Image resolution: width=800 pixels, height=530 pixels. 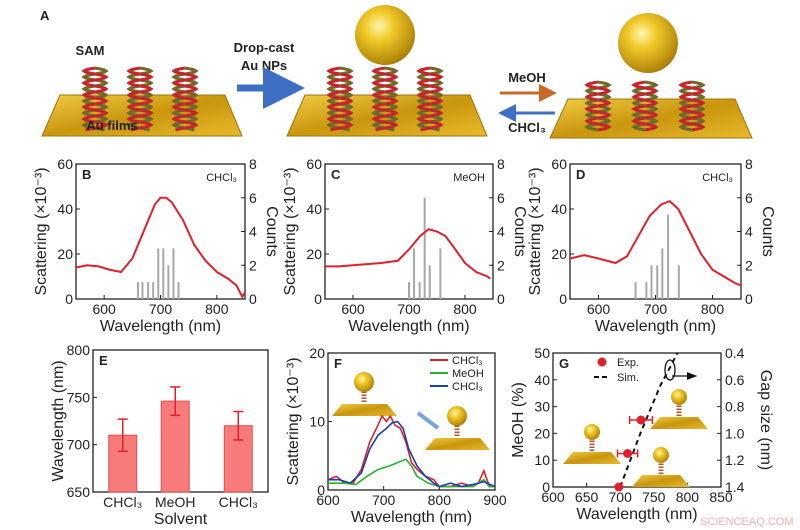 What do you see at coordinates (670, 370) in the screenshot?
I see `axis-pointer-loop-icon` at bounding box center [670, 370].